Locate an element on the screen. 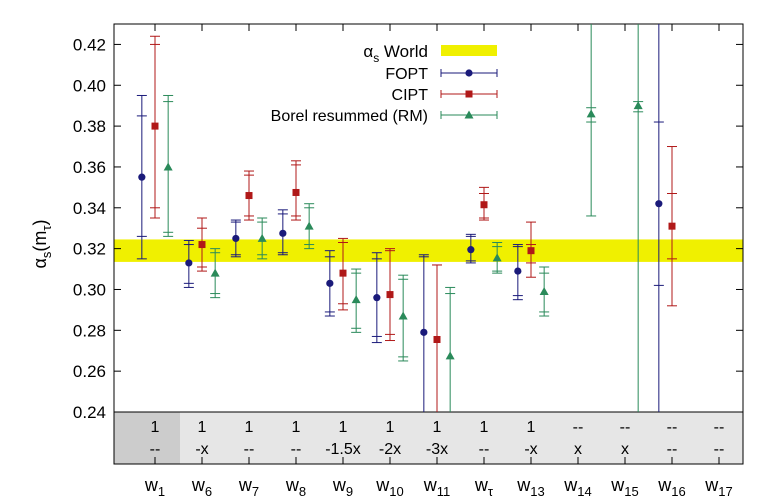 The width and height of the screenshot is (772, 504). x-tick-label: w7 is located at coordinates (248, 487).